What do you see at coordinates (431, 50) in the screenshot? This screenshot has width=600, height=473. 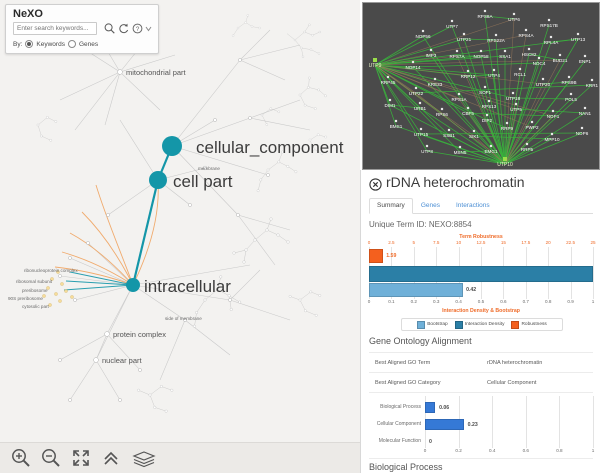 I see `gene-node-imp3` at bounding box center [431, 50].